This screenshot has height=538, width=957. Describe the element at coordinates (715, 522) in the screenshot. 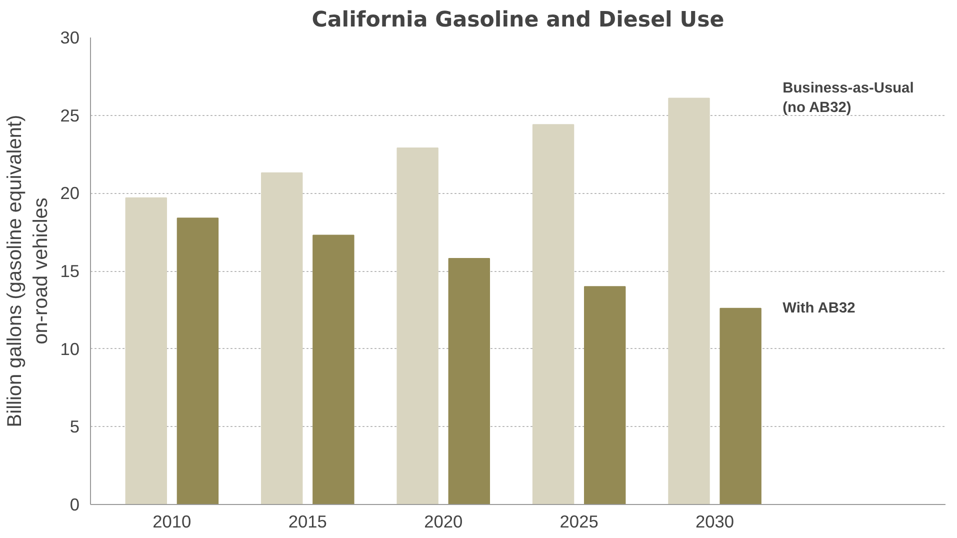

I see `x-tick-label: 2030` at that location.